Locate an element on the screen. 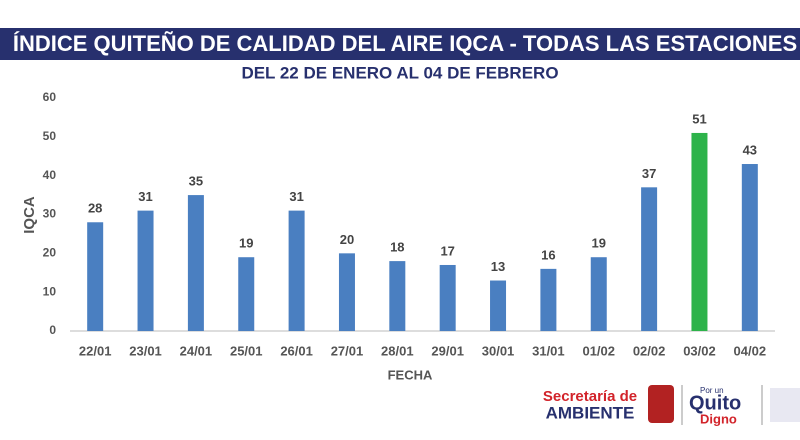  y-tick-label: 10 is located at coordinates (50, 291).